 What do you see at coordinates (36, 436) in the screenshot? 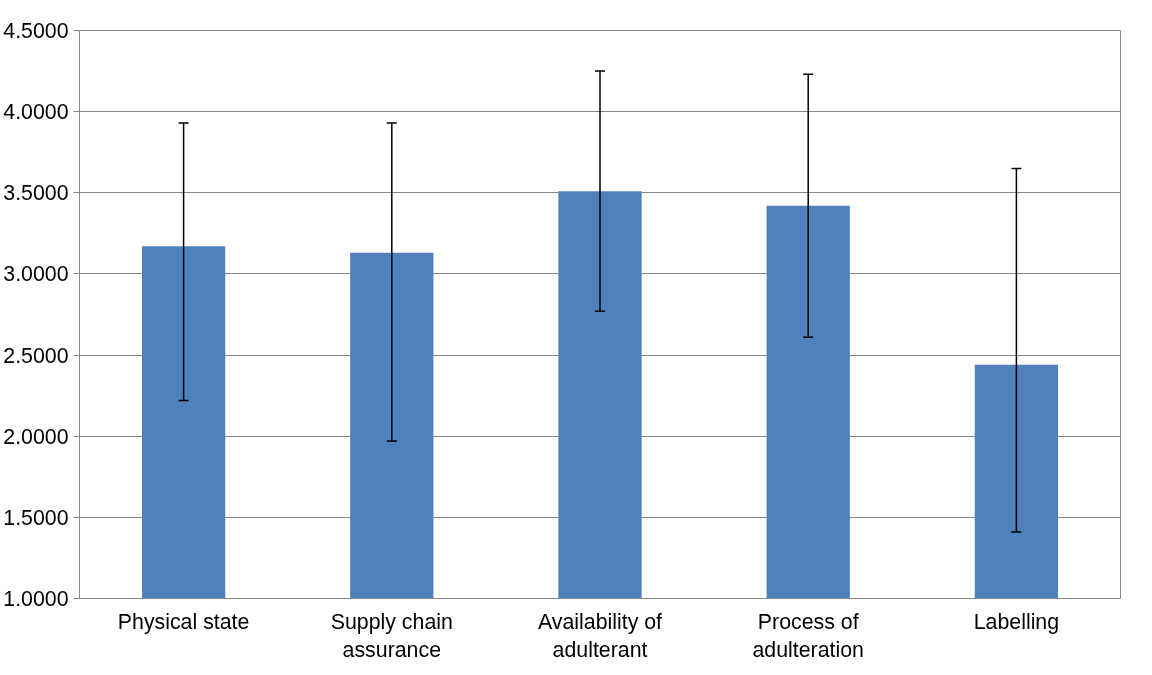
I see `y-tick-label: 2.0000` at bounding box center [36, 436].